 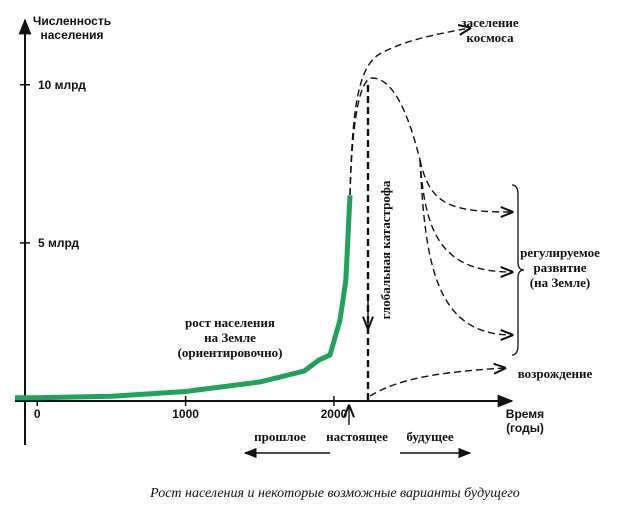 What do you see at coordinates (385, 249) in the screenshot?
I see `rotated-label: глобальная катастрофа` at bounding box center [385, 249].